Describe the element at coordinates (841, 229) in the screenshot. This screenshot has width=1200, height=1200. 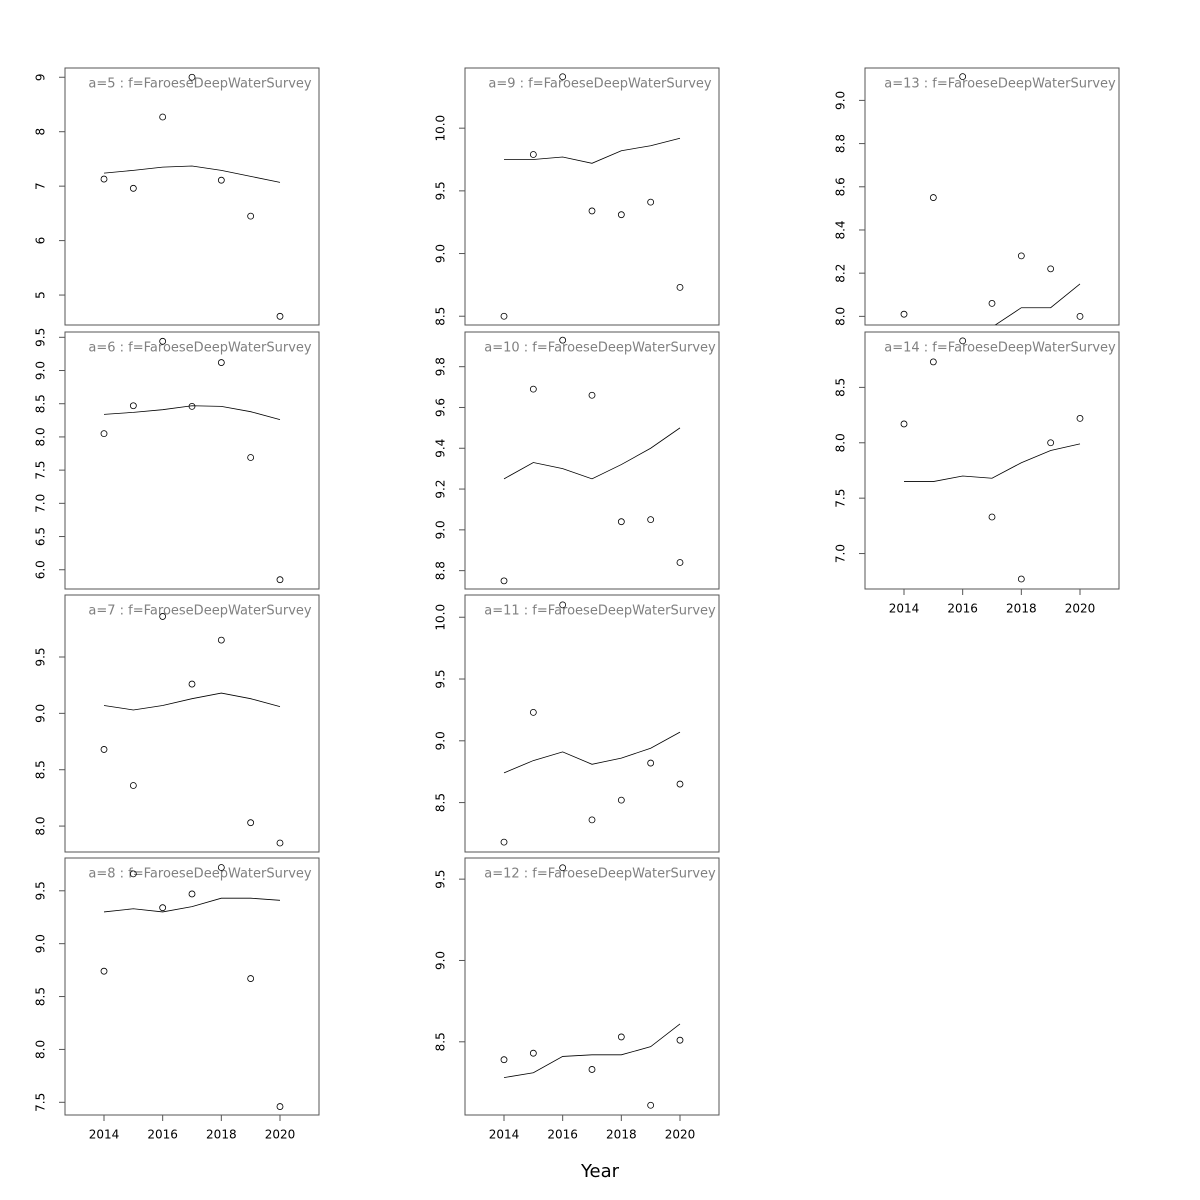
I see `y-tick-label: 8.4` at that location.